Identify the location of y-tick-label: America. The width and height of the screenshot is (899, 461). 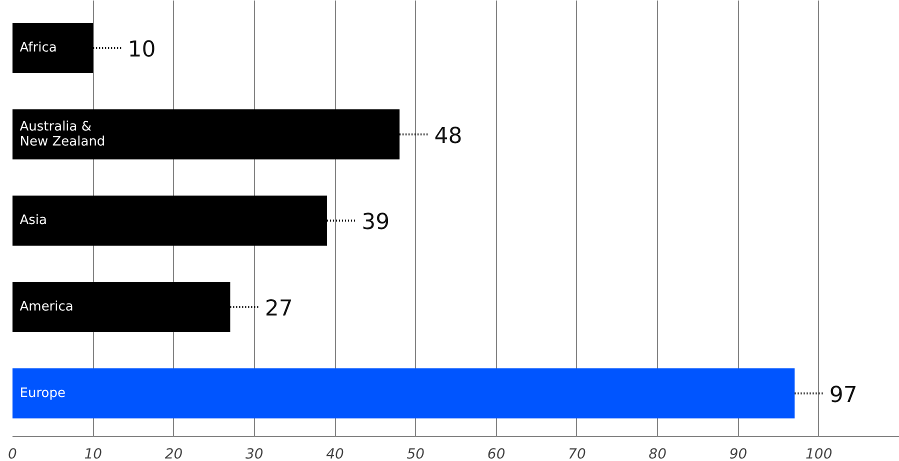
(47, 306).